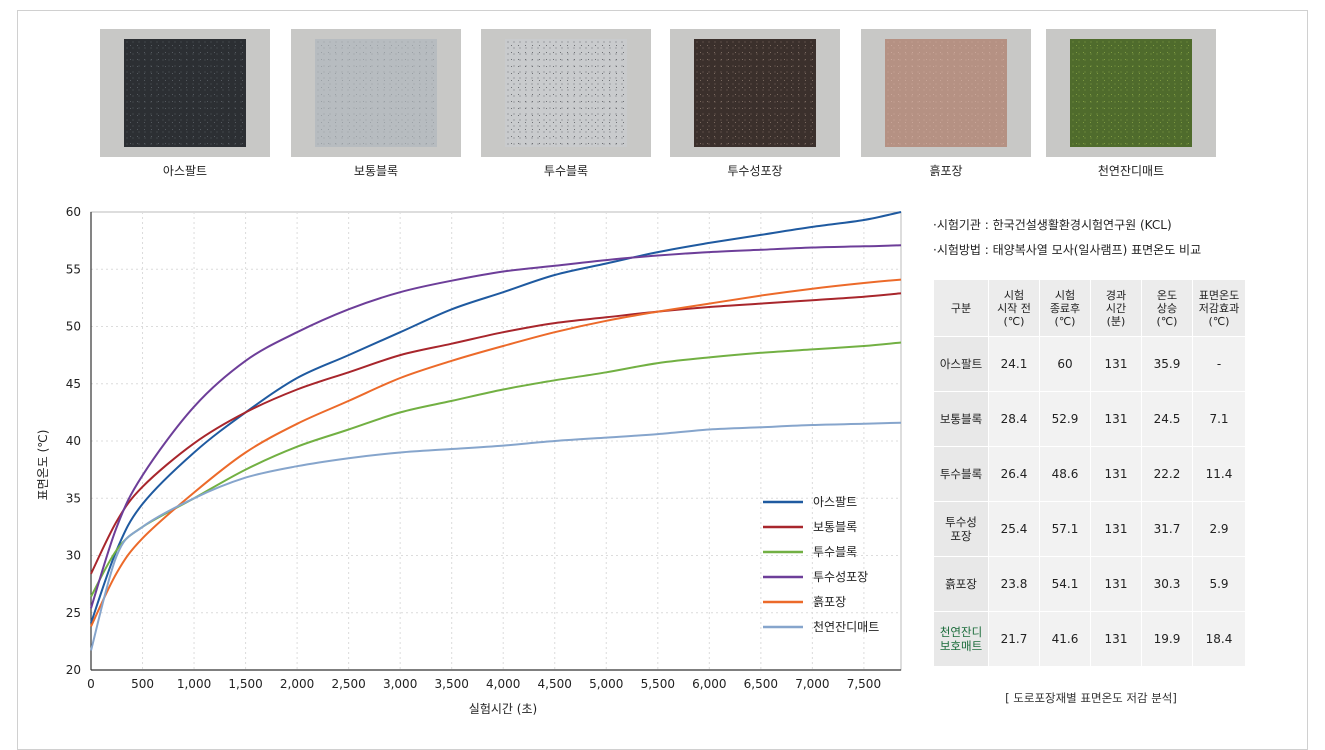  What do you see at coordinates (73, 498) in the screenshot?
I see `y-tick-label: 35` at bounding box center [73, 498].